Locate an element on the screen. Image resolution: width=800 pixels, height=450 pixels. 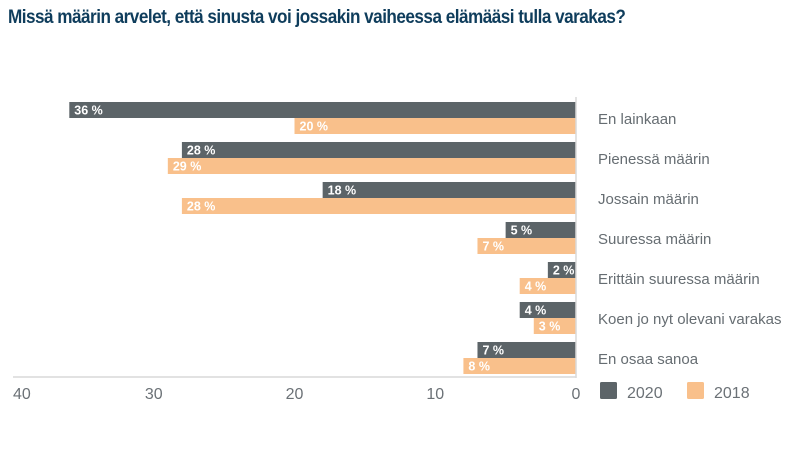
data-label-2018-4: 7 % is located at coordinates (493, 247).